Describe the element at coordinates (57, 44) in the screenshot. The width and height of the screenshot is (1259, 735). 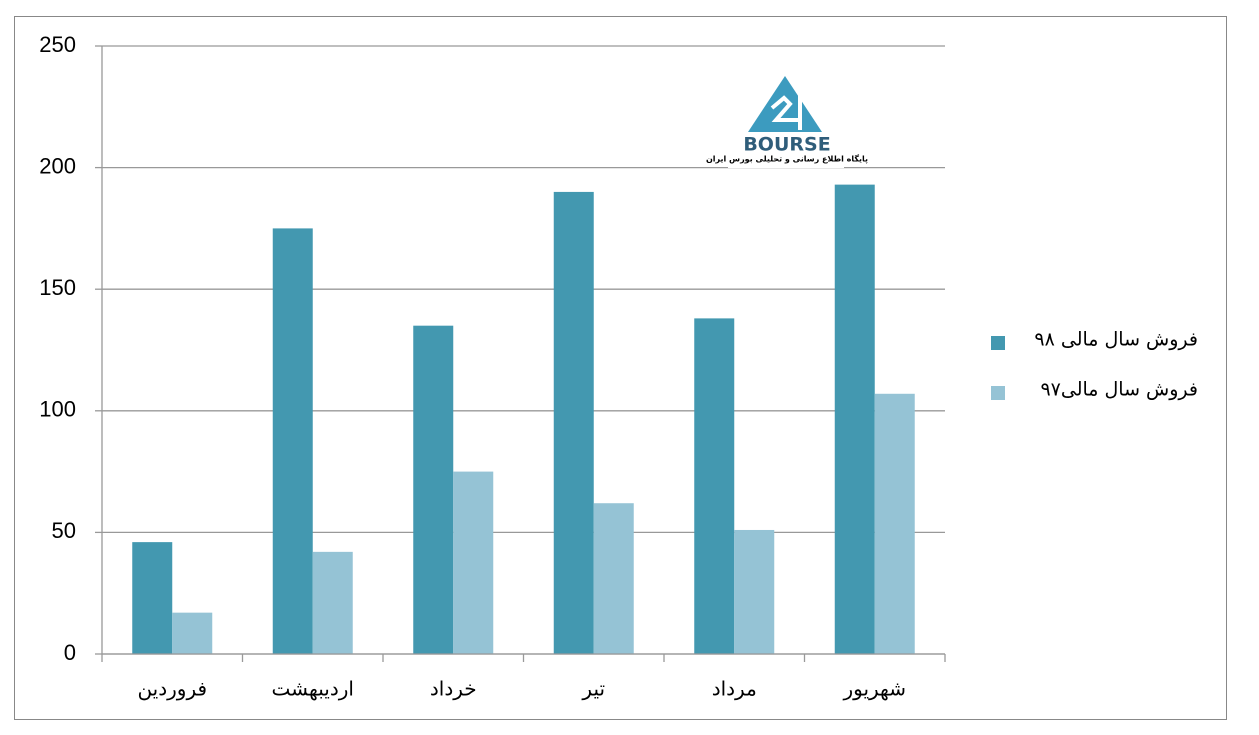
I see `y-tick-label: 250` at that location.